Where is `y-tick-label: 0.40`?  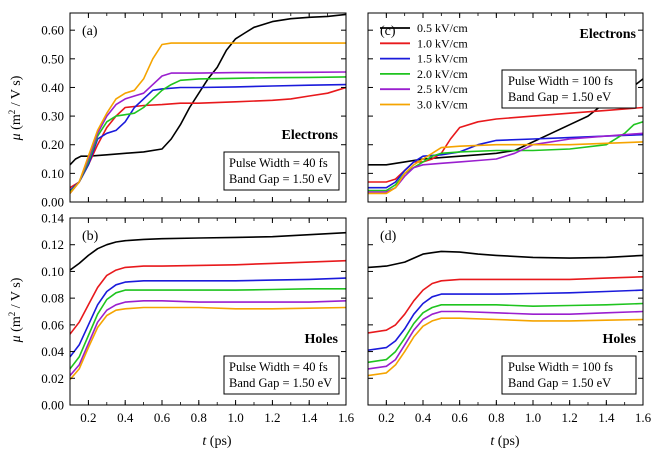
y-tick-label: 0.40 is located at coordinates (52, 87).